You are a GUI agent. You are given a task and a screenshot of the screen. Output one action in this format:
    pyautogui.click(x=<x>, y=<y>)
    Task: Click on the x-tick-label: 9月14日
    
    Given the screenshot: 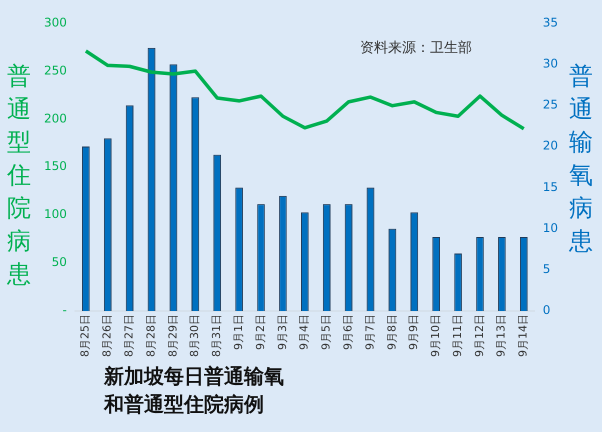 What is the action you would take?
    pyautogui.click(x=523, y=336)
    